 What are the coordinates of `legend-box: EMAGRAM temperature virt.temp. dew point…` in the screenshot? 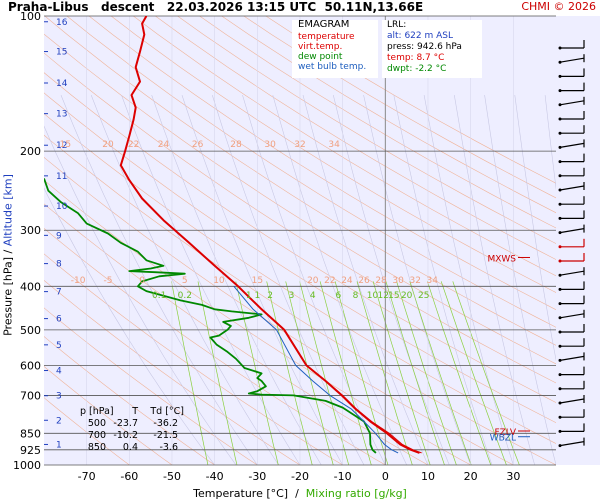 It's located at (335, 49).